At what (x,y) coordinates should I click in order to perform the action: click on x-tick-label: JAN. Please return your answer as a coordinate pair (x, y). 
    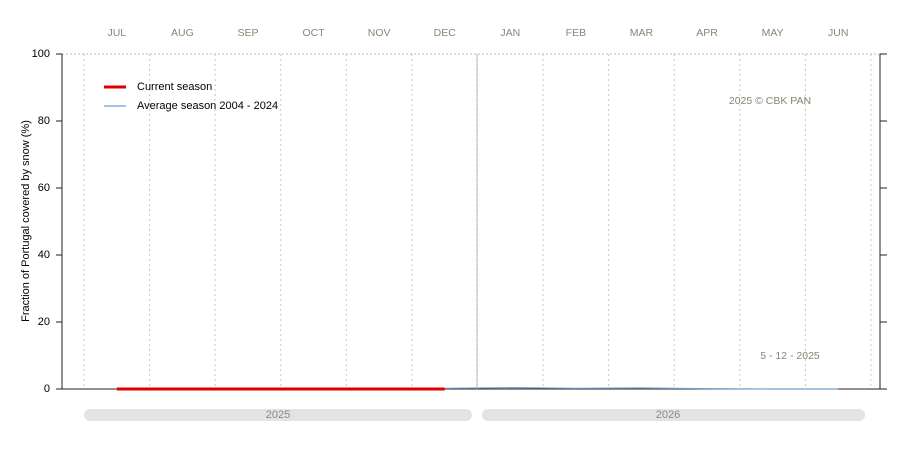
    Looking at the image, I should click on (510, 33).